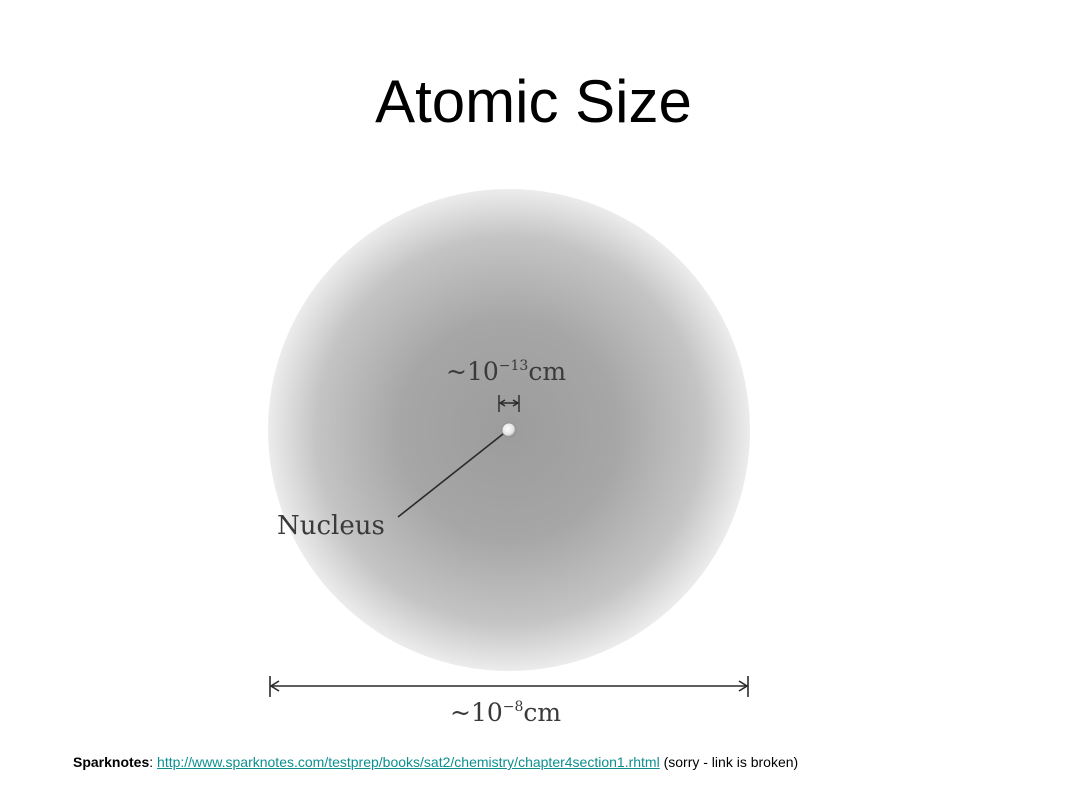 This screenshot has height=800, width=1067. I want to click on nucleus-pointer-line, so click(450, 475).